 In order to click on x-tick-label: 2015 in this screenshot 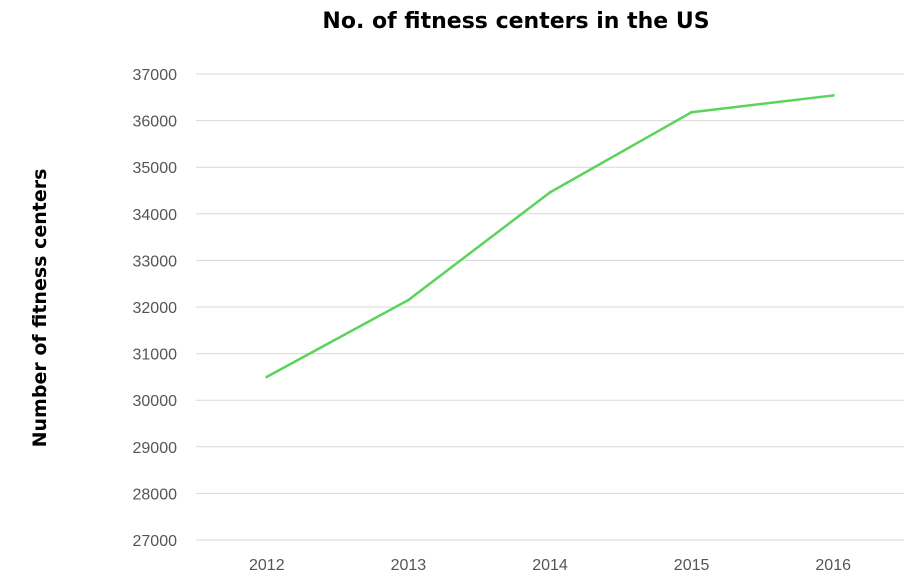, I will do `click(692, 565)`.